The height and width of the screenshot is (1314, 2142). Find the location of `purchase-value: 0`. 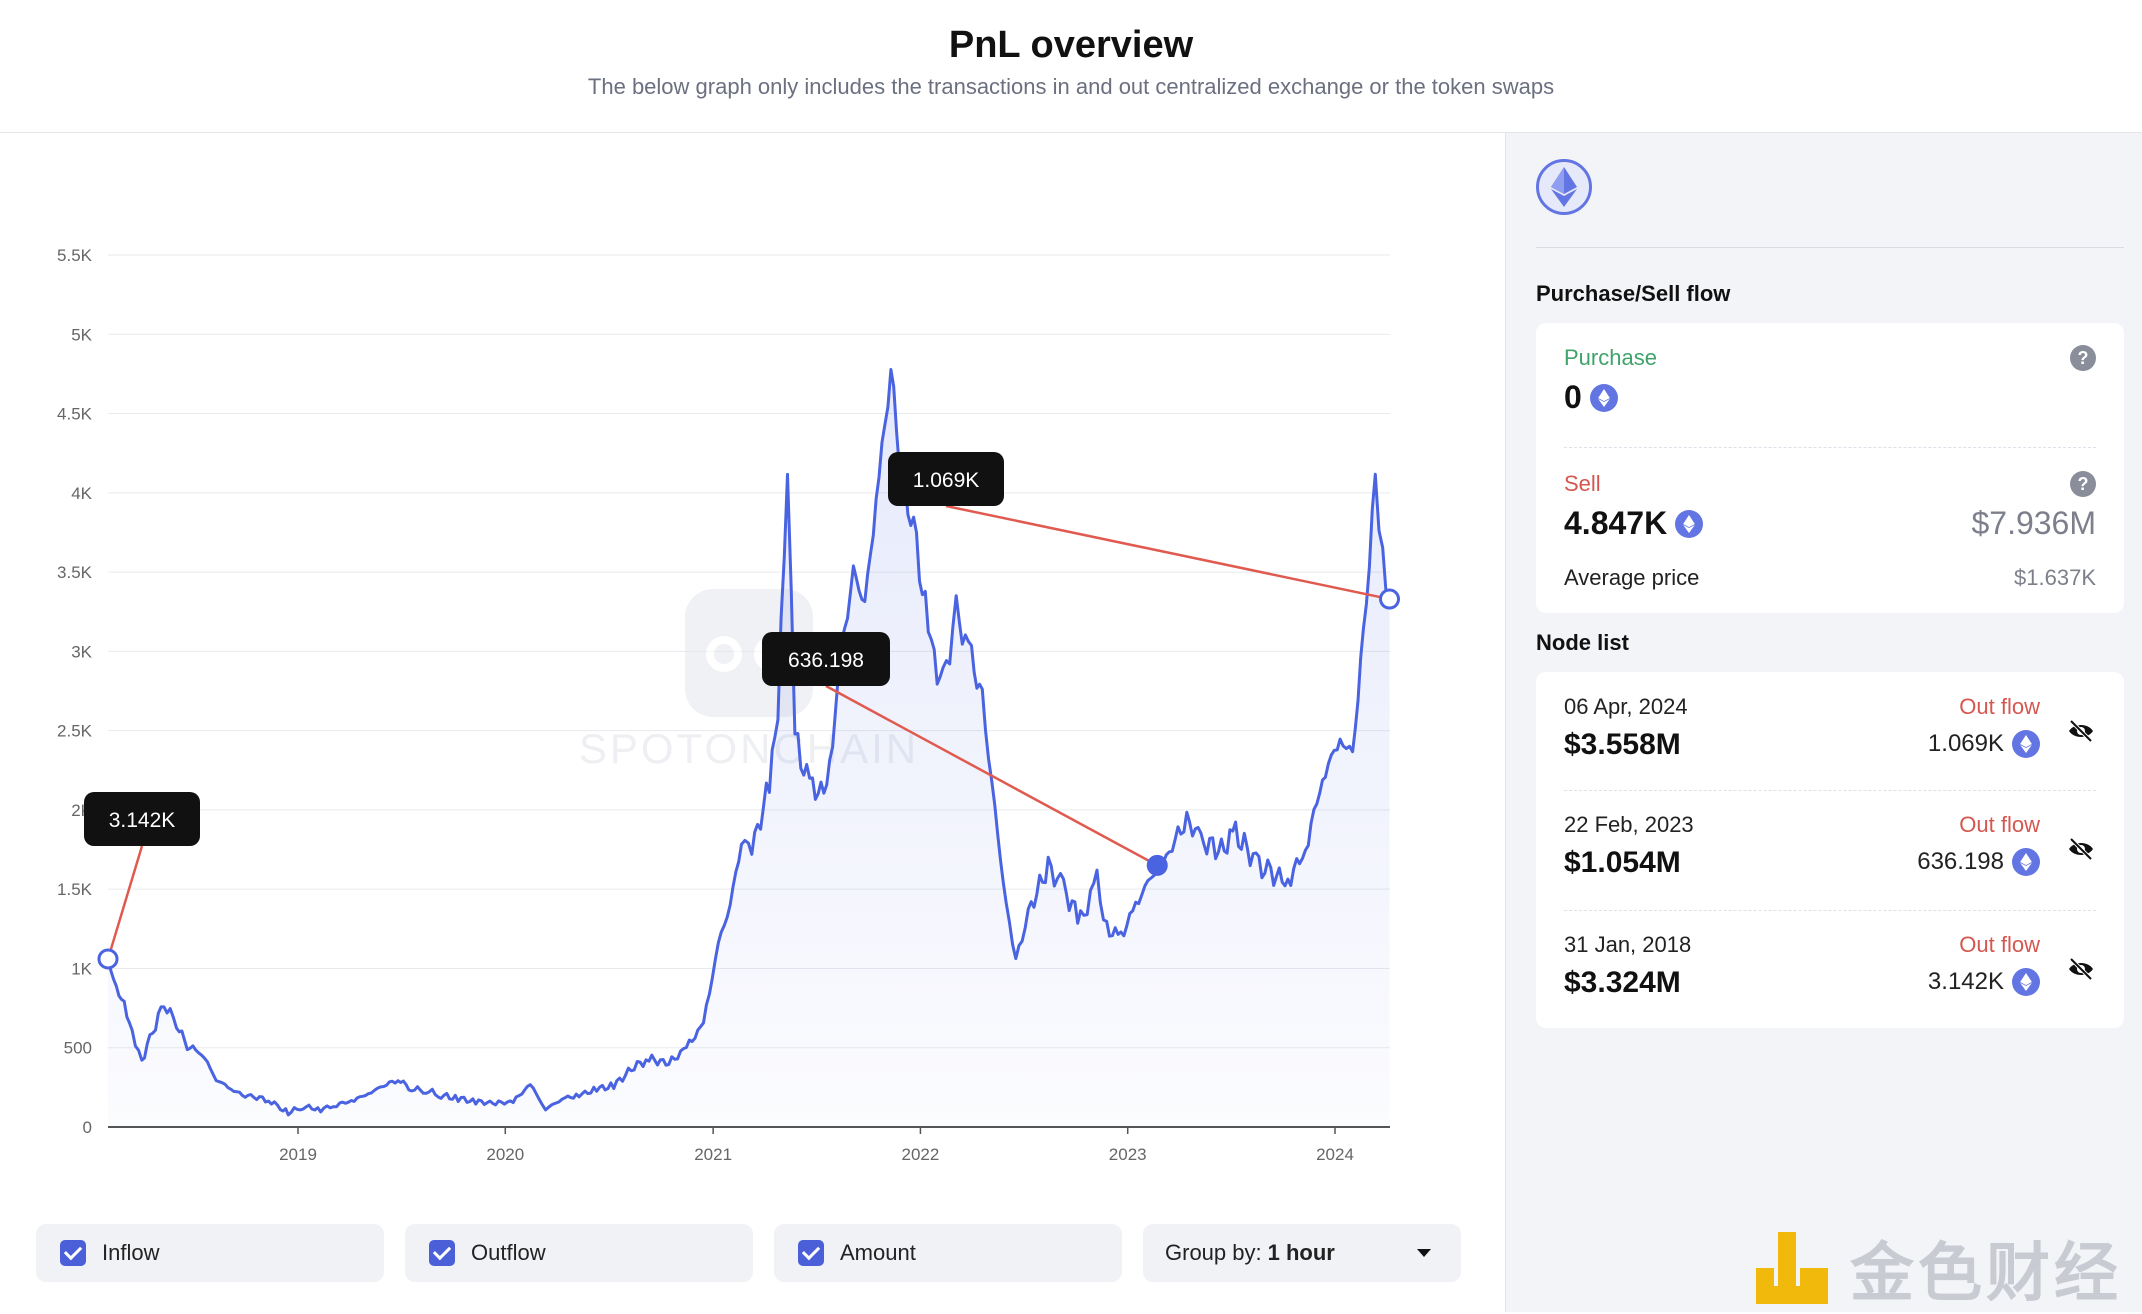

purchase-value: 0 is located at coordinates (1573, 397).